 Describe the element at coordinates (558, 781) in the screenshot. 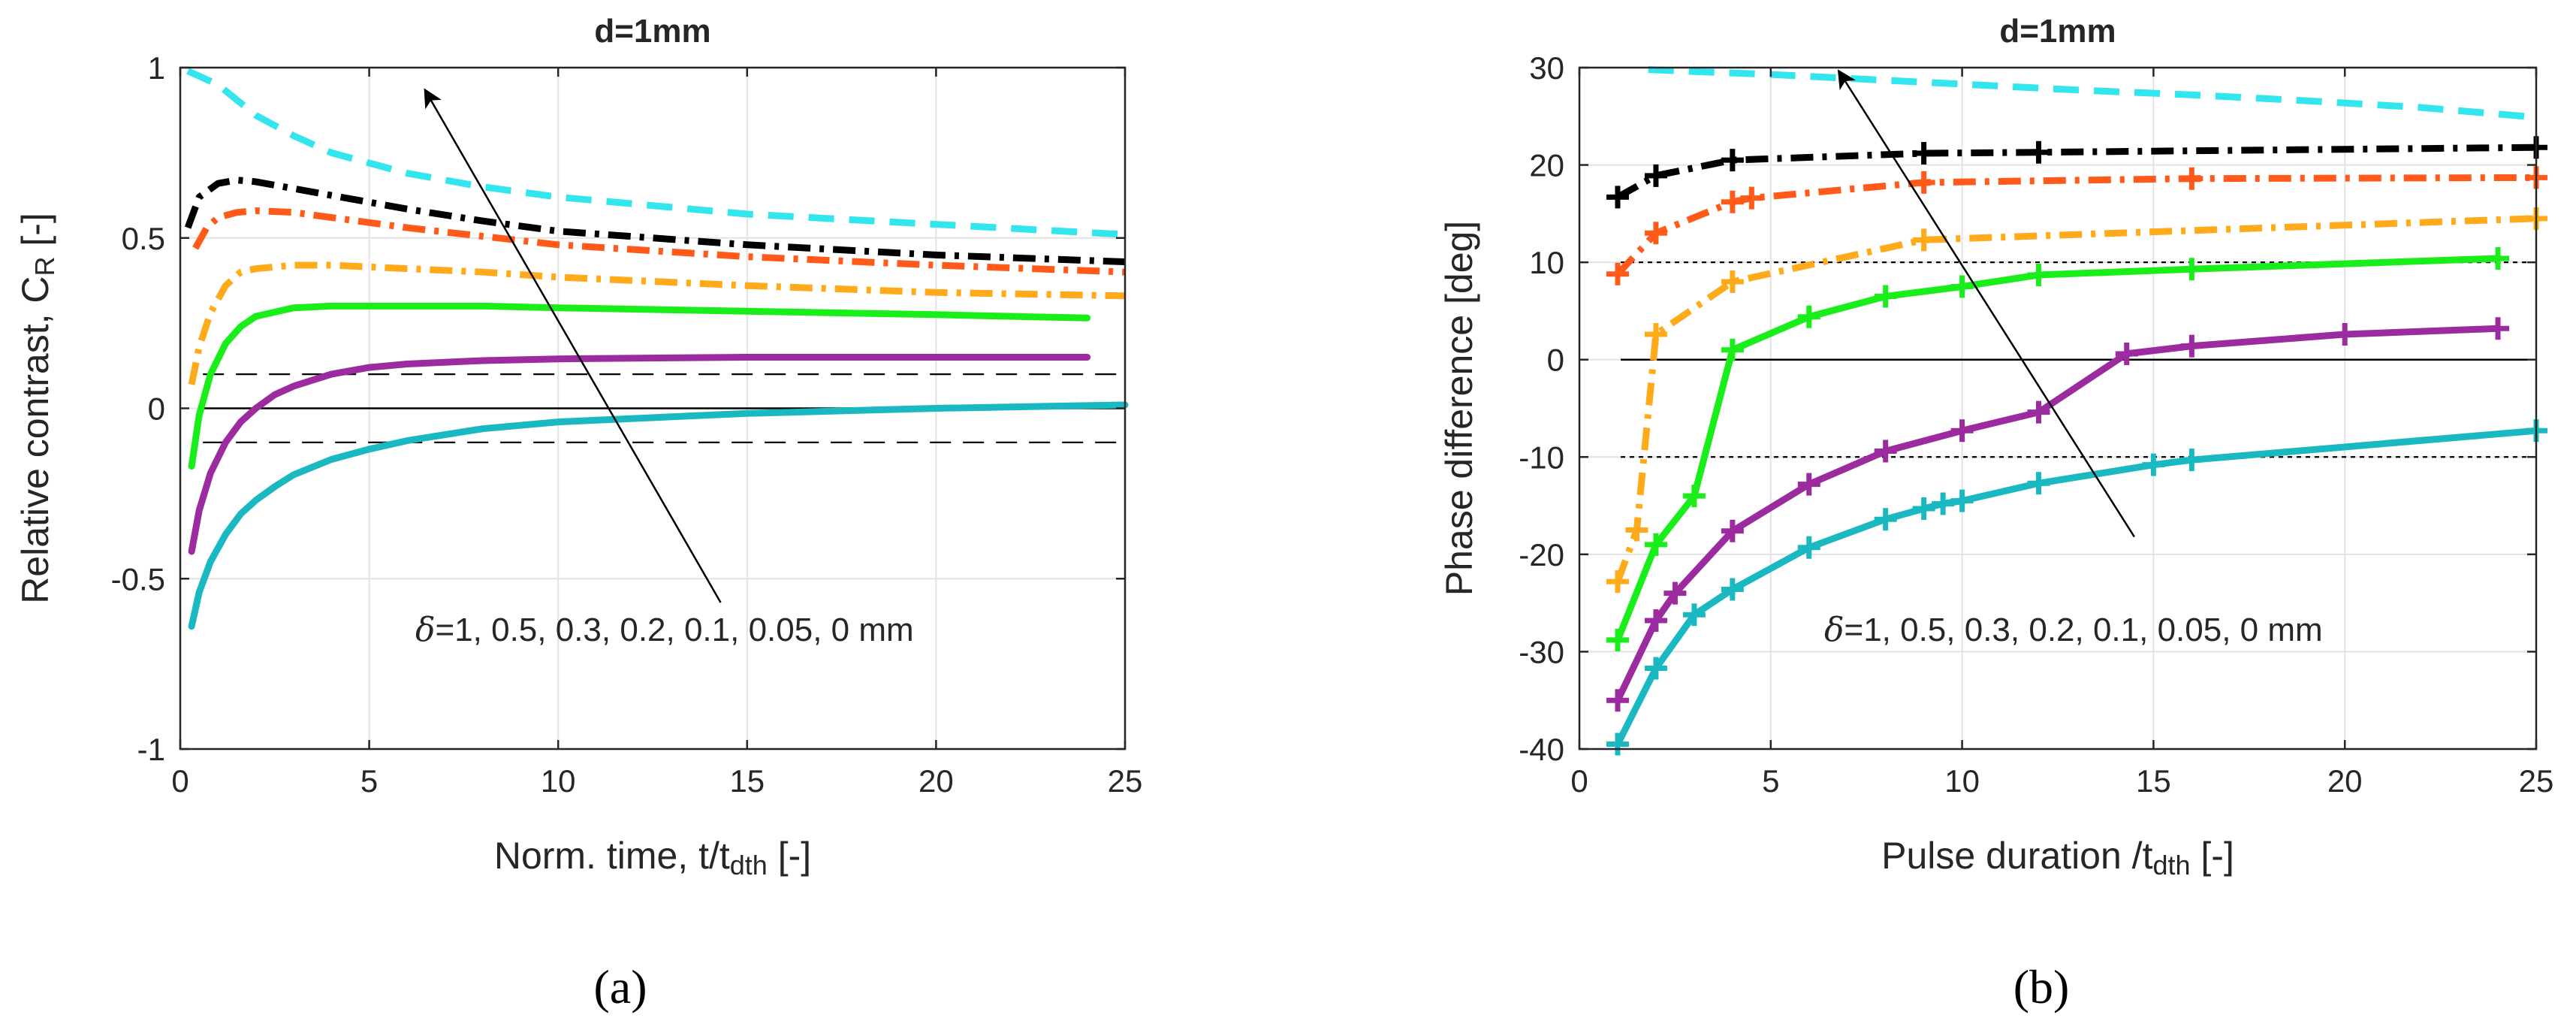

I see `chart-a-xtick-label: 10` at that location.